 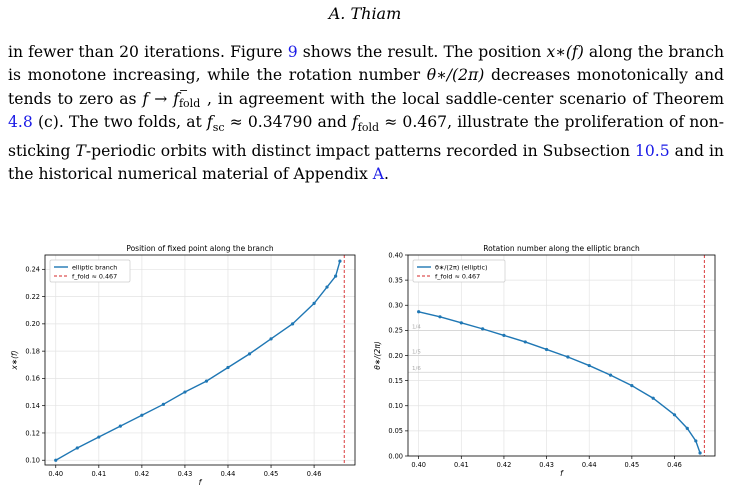 I want to click on text: in fewer than 20 iterations. Figure, so click(x=148, y=52).